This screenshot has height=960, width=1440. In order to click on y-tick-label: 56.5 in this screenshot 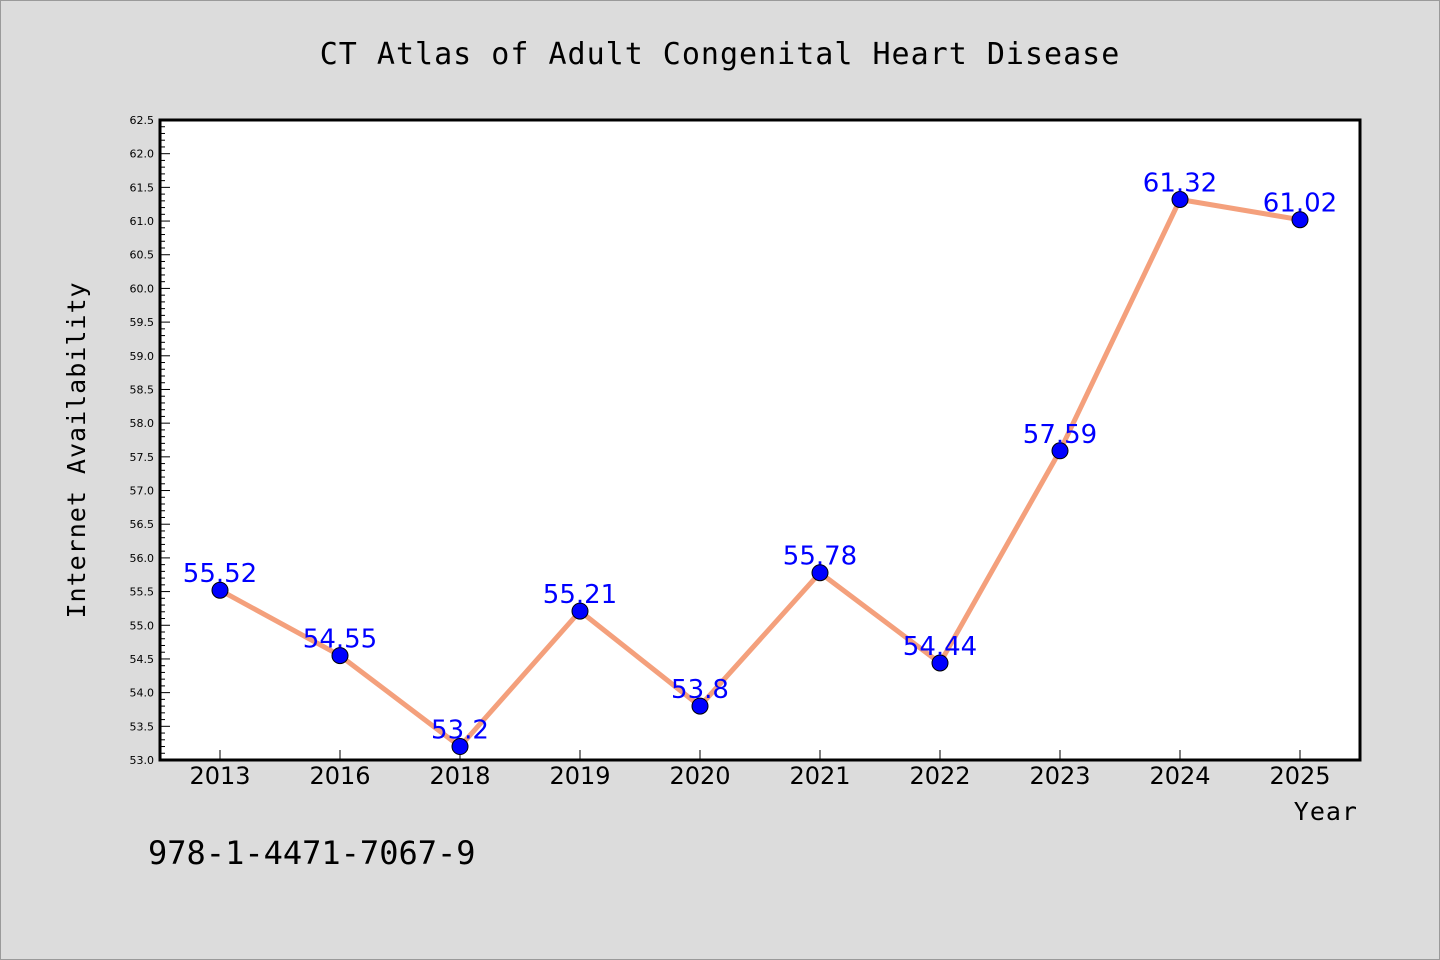, I will do `click(142, 524)`.